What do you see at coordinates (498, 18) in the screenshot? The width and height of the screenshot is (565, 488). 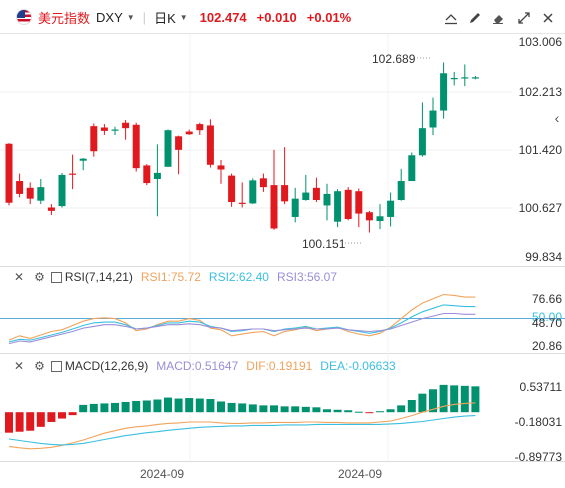 I see `eraser-button` at bounding box center [498, 18].